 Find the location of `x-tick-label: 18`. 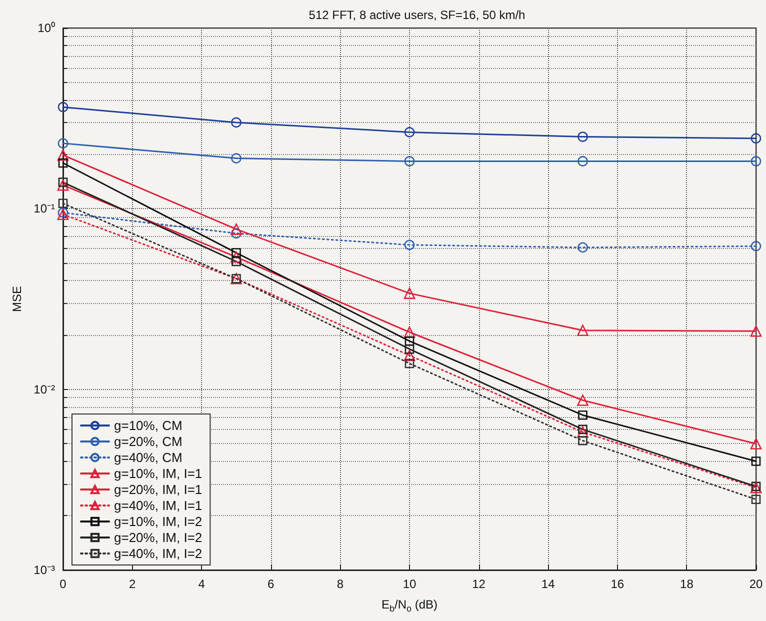

x-tick-label: 18 is located at coordinates (687, 584).